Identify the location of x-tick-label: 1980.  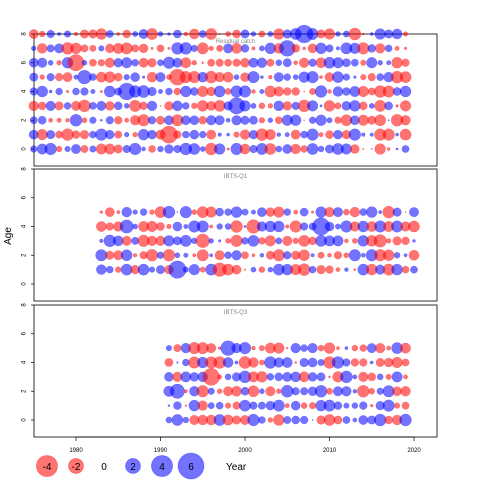
(76, 451).